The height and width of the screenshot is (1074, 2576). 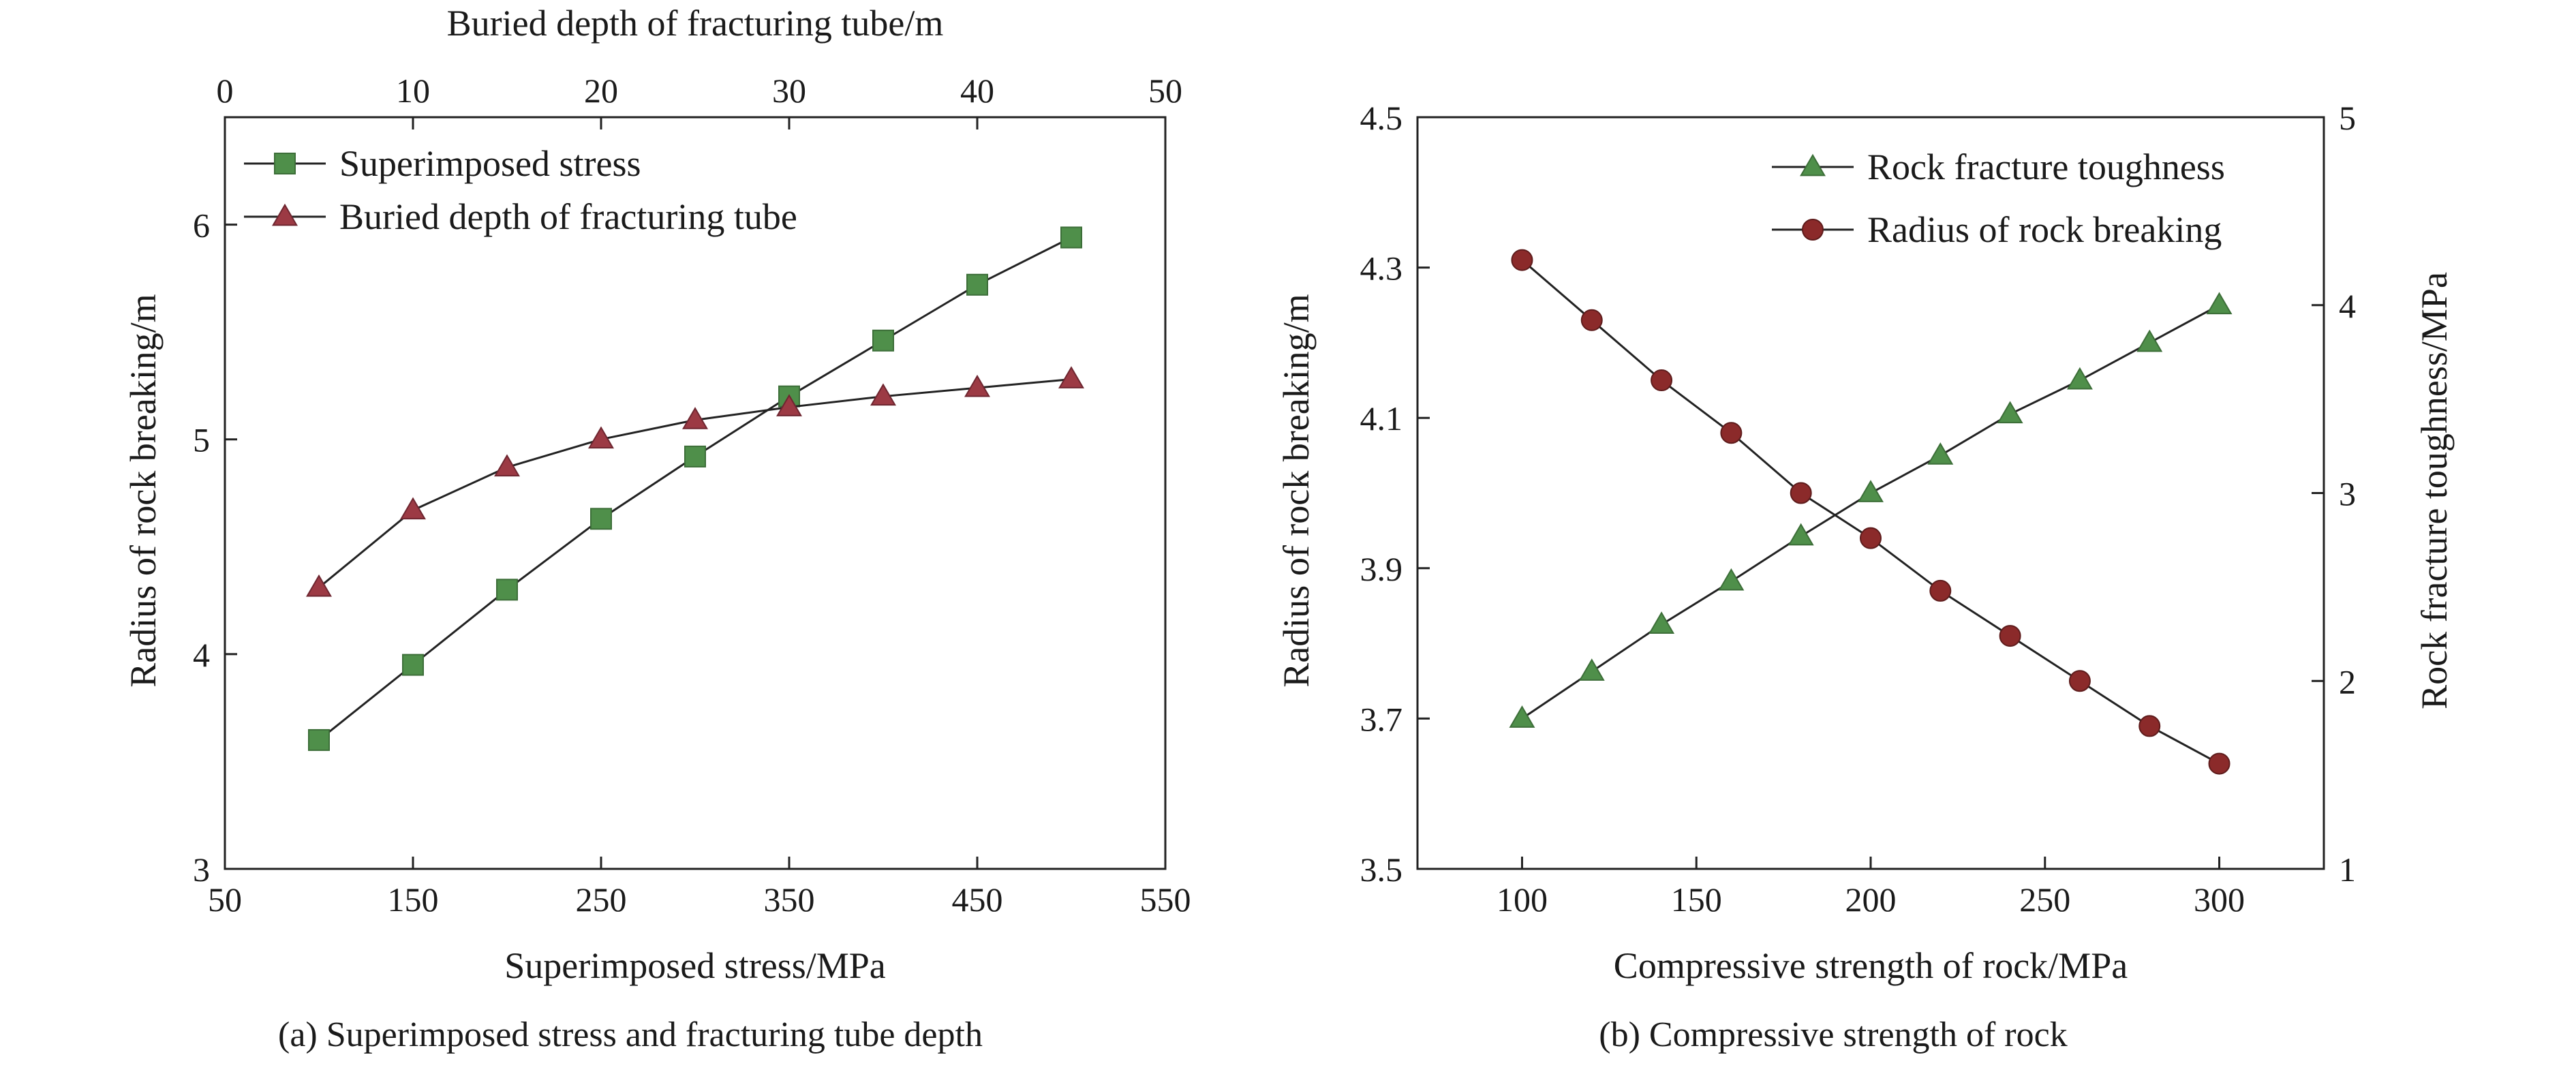 What do you see at coordinates (202, 225) in the screenshot?
I see `y-tick-label: 6` at bounding box center [202, 225].